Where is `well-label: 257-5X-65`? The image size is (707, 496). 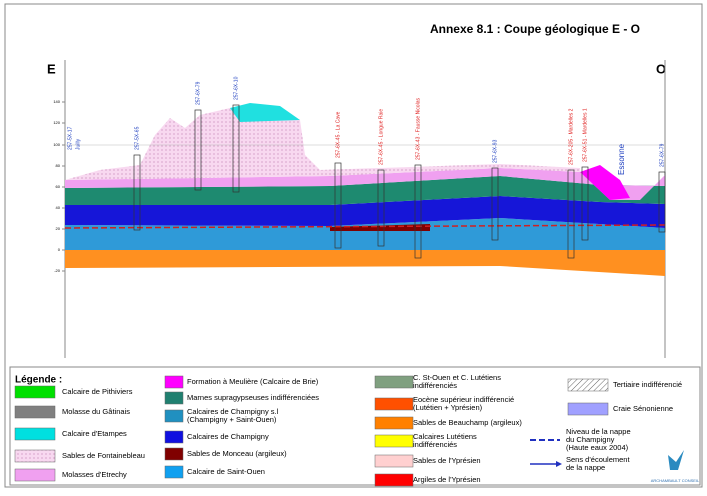 well-label: 257-5X-65 is located at coordinates (137, 138).